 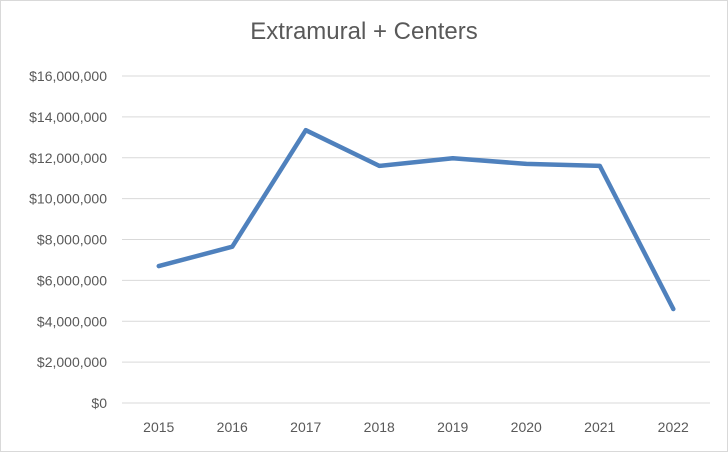 What do you see at coordinates (72, 280) in the screenshot?
I see `y-tick-label: $6,000,000` at bounding box center [72, 280].